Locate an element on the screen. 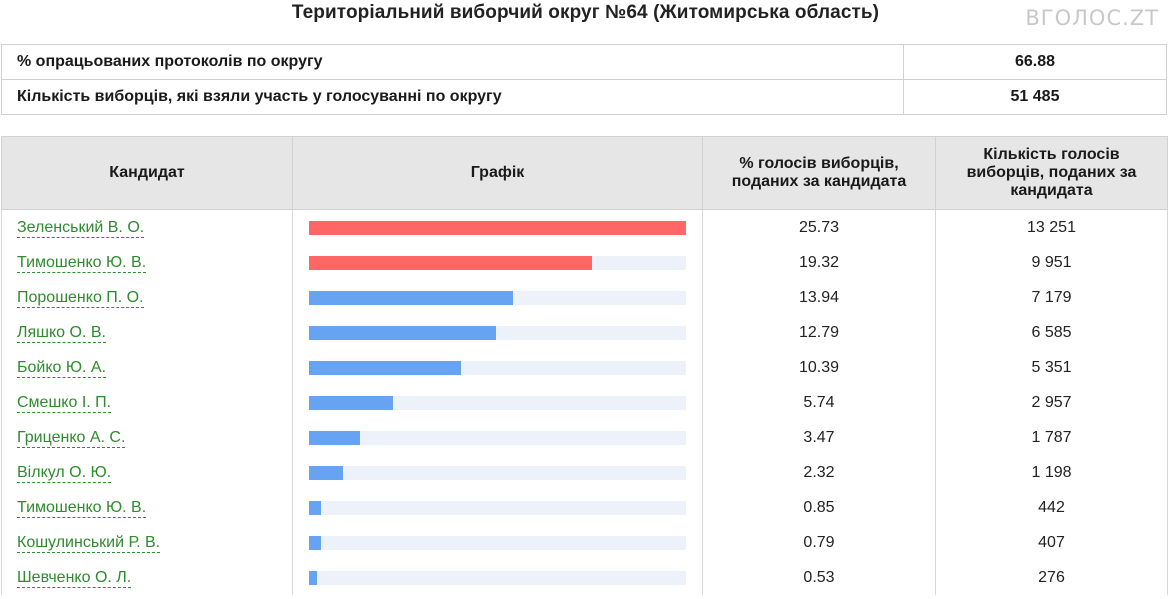 This screenshot has width=1171, height=599. table-row: Бойко Ю. А. 10.39 5 351 is located at coordinates (584, 367).